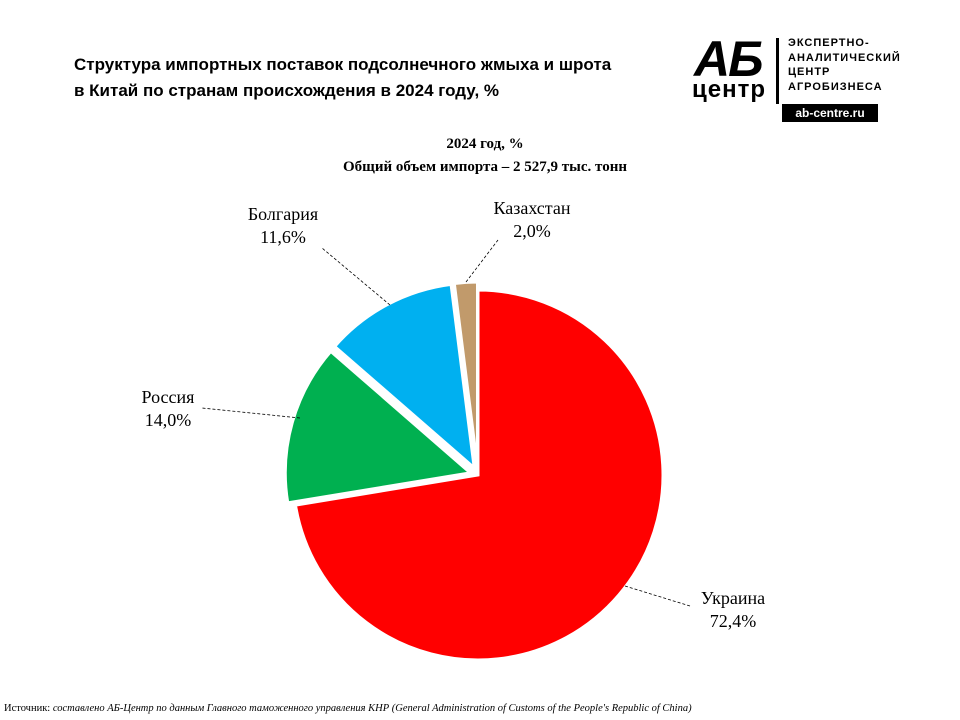  I want to click on logo-text-line: ЭКСПЕРТНО-, so click(829, 43).